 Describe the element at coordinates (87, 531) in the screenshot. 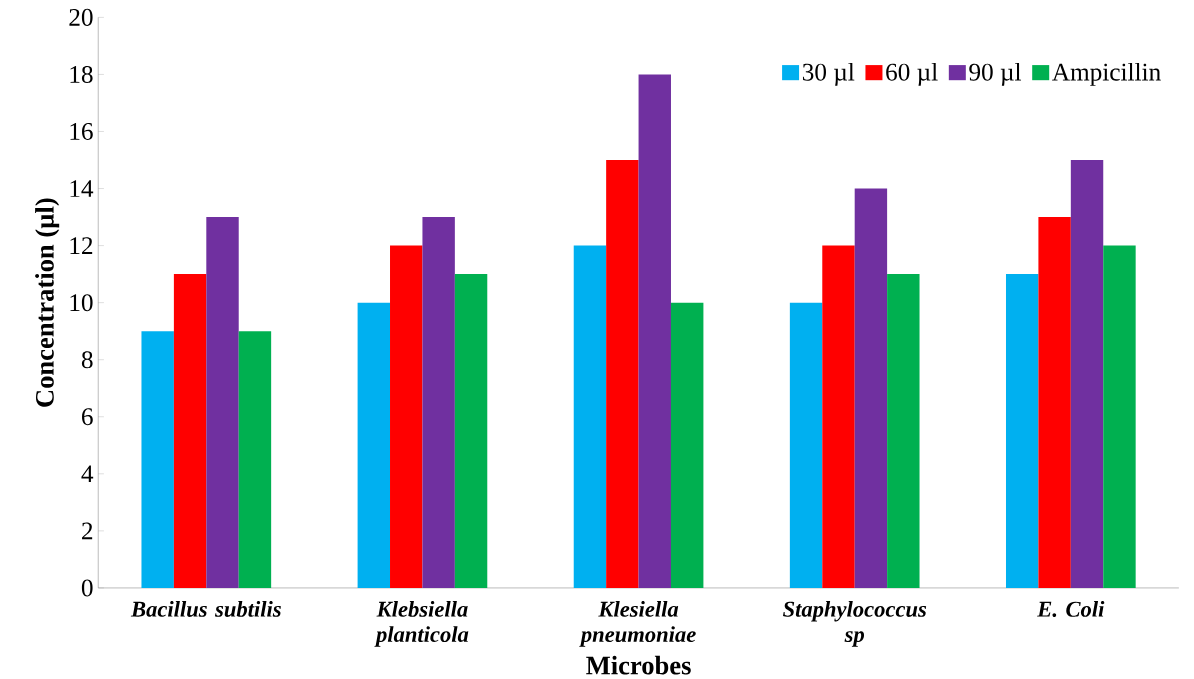

I see `y-tick-label: 2` at that location.